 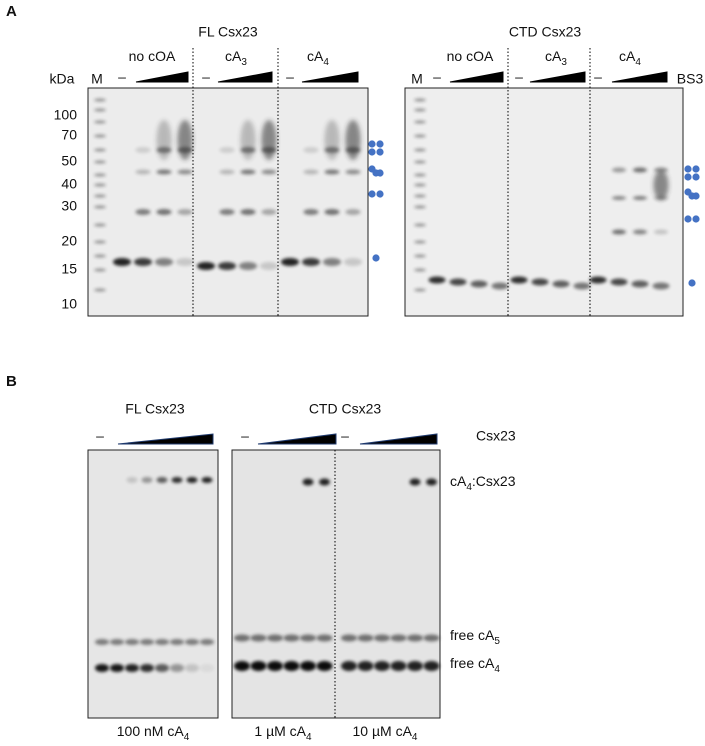 I want to click on condition-label-text: no cOA, so click(x=152, y=56).